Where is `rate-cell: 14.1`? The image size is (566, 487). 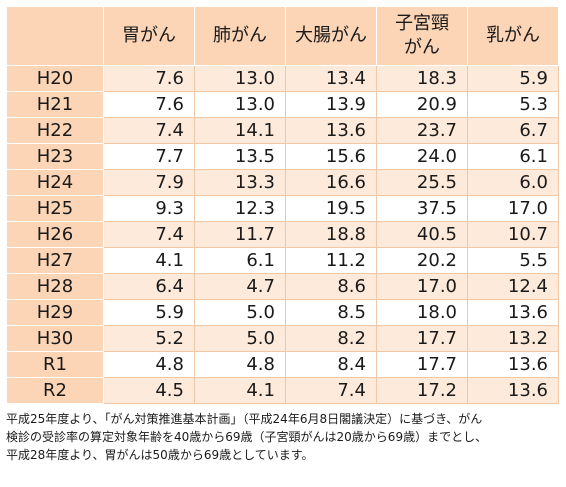 rate-cell: 14.1 is located at coordinates (240, 130).